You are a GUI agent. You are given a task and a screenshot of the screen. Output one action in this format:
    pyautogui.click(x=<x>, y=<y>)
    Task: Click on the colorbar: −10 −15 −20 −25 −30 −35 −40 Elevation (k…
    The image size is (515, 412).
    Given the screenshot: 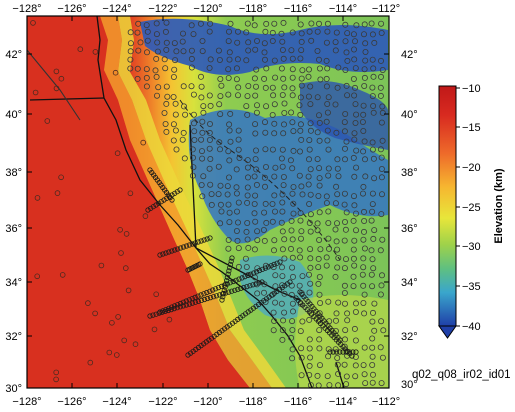 What is the action you would take?
    pyautogui.click(x=471, y=211)
    